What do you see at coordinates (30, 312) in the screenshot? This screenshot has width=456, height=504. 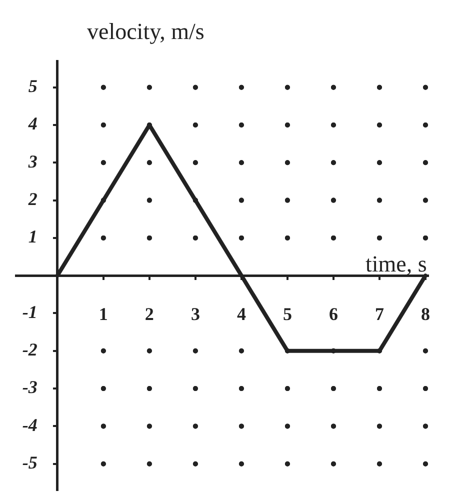 I see `y-tick-label: -1` at bounding box center [30, 312].